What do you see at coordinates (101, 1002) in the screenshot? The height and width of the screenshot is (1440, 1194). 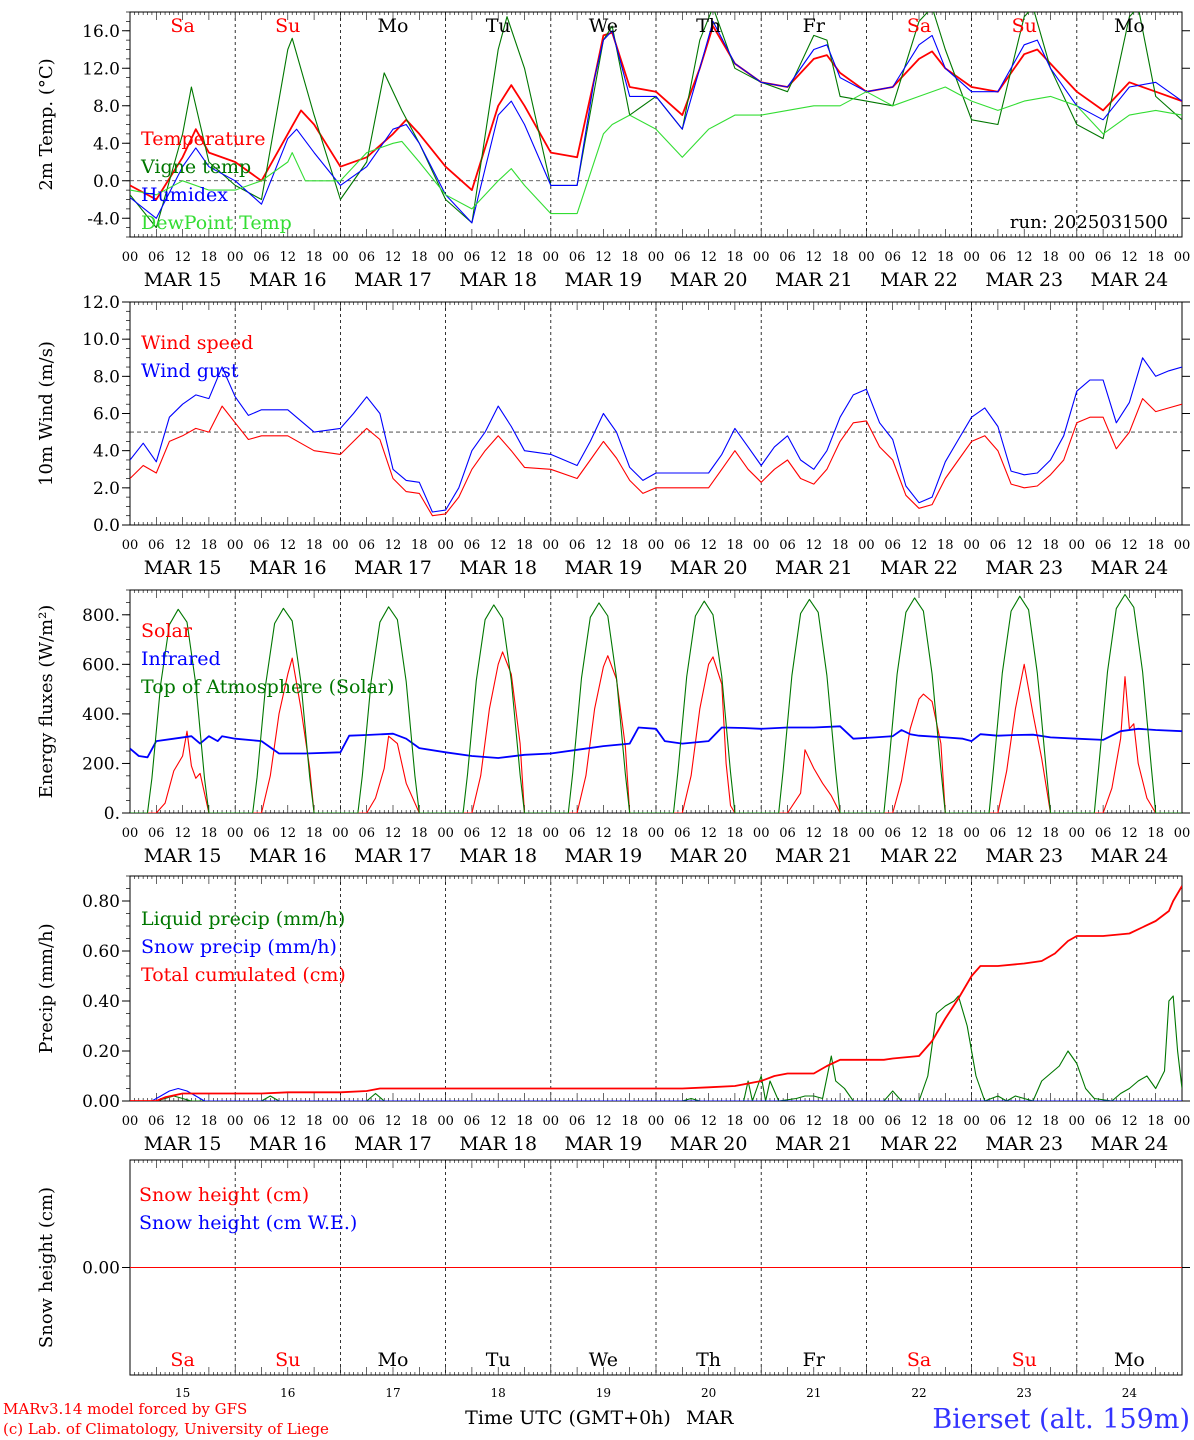 I see `y-tick-label: 0.40` at bounding box center [101, 1002].